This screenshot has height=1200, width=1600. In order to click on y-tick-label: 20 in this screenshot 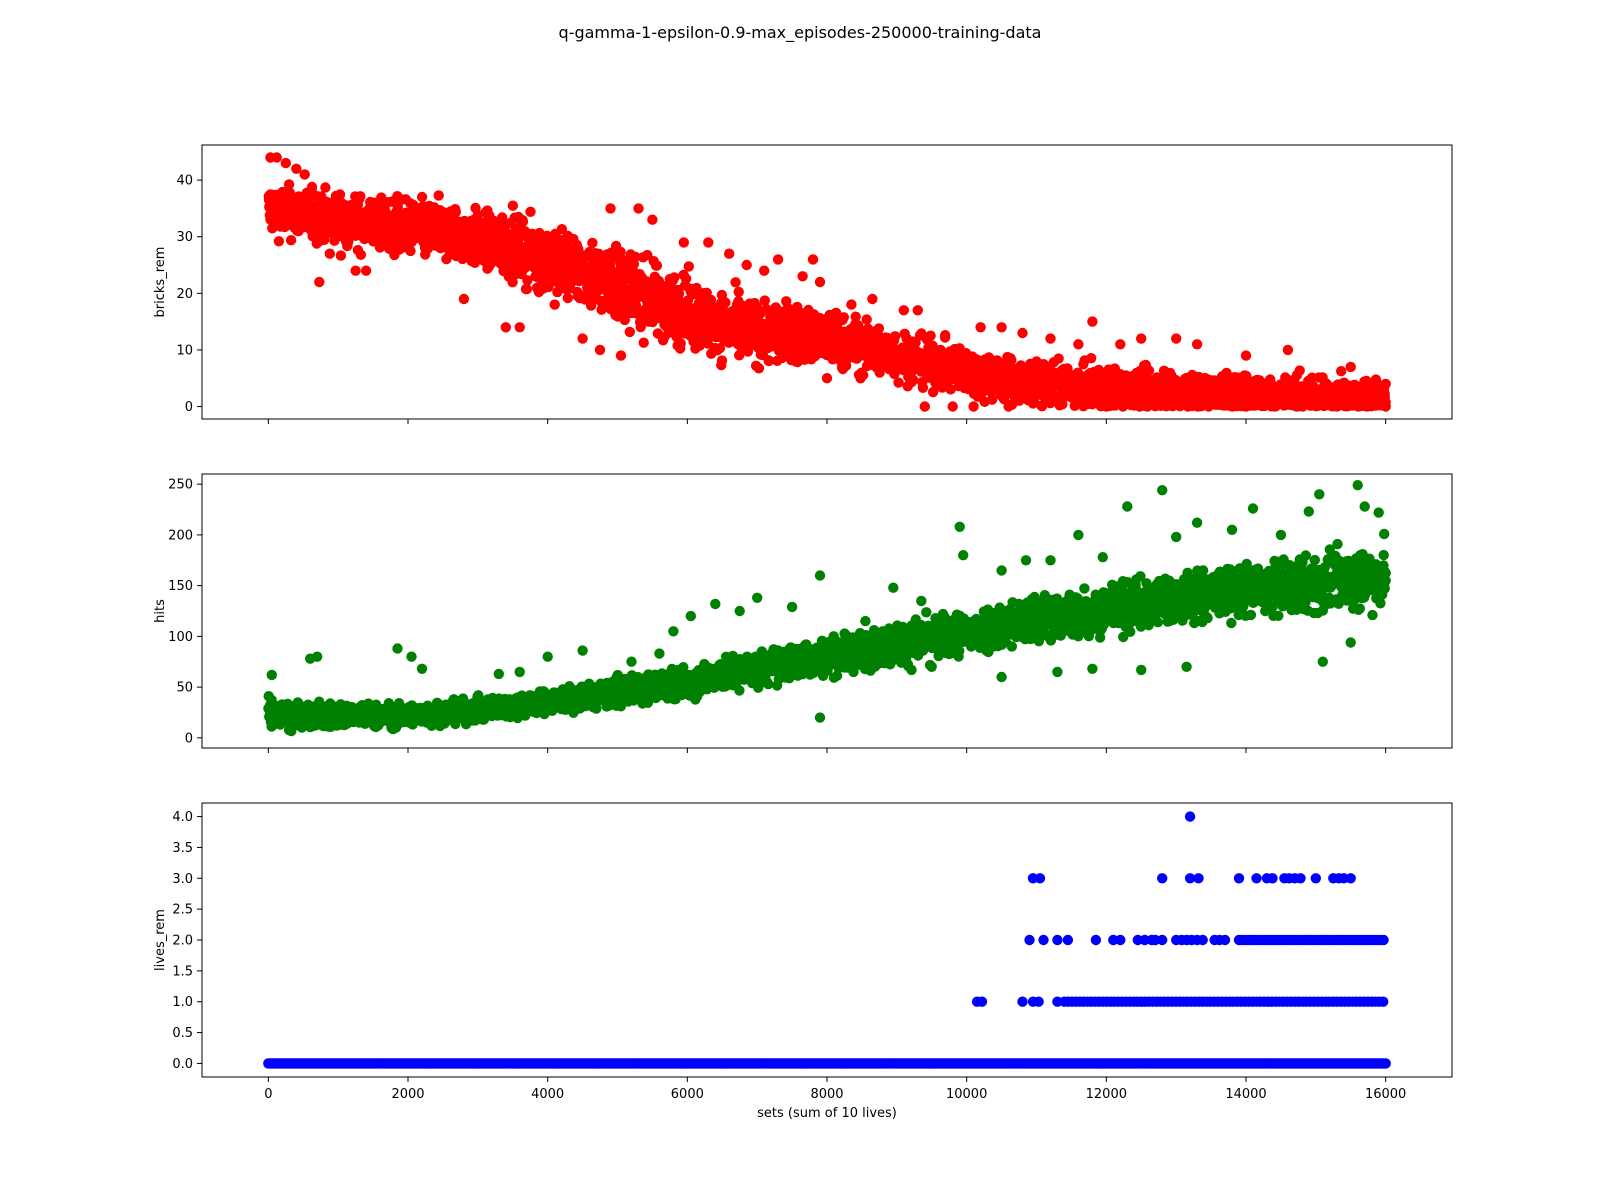, I will do `click(184, 294)`.